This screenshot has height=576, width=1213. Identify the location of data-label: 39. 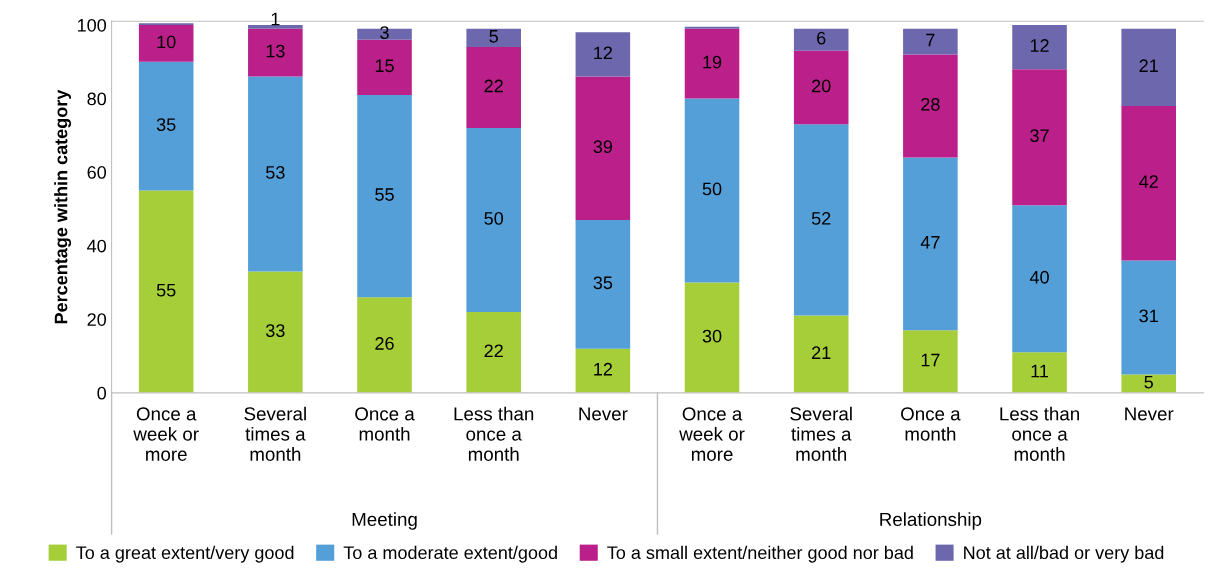
(603, 147).